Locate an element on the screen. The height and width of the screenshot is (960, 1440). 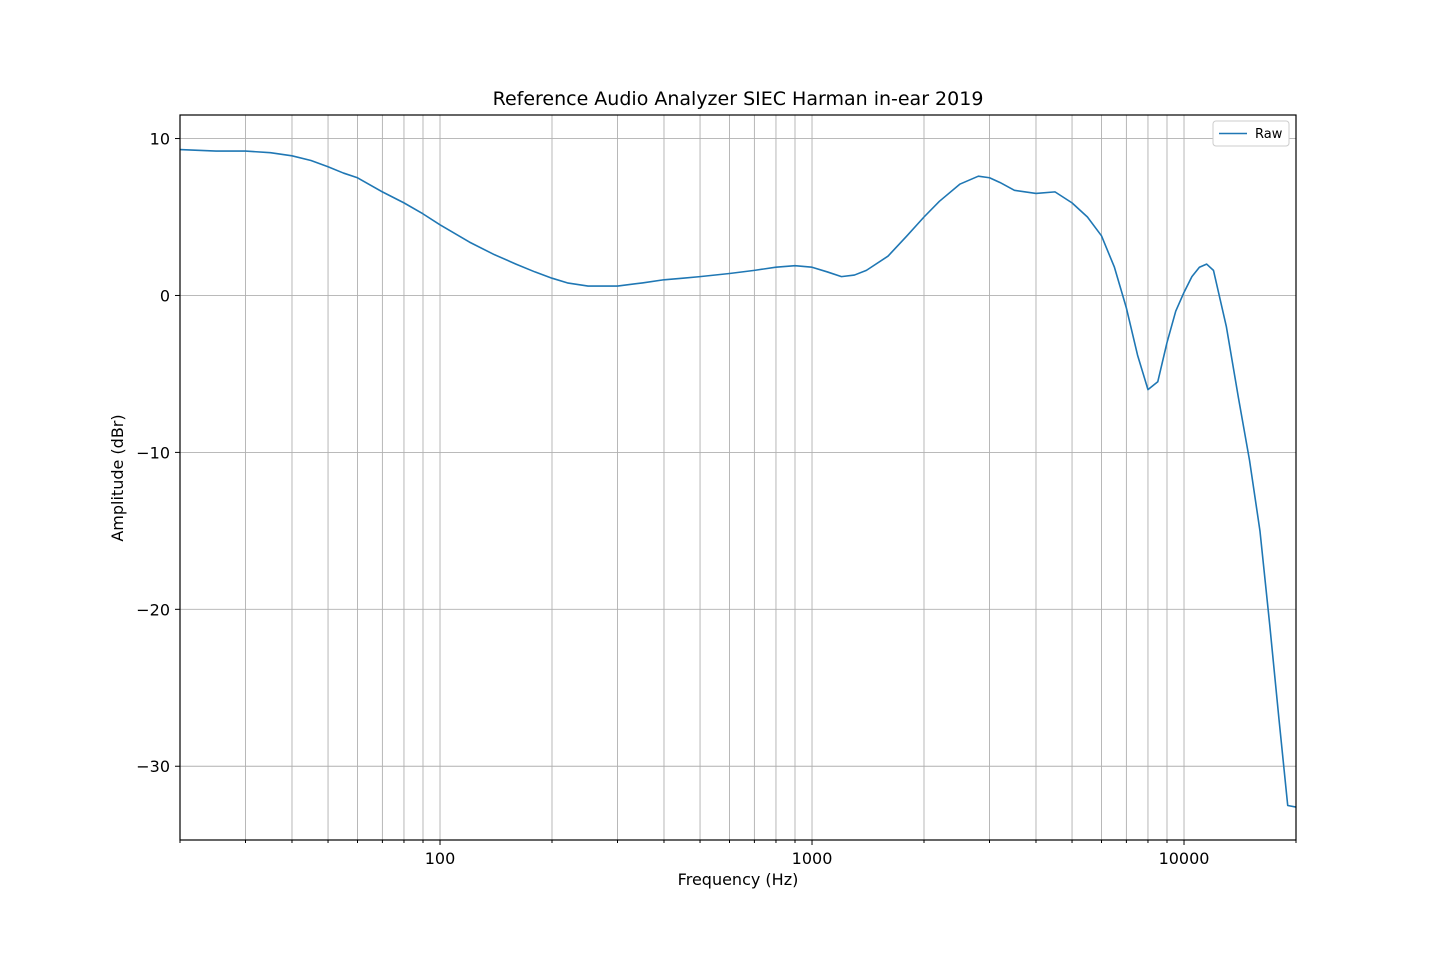
x-tick-label: 1000 is located at coordinates (812, 858).